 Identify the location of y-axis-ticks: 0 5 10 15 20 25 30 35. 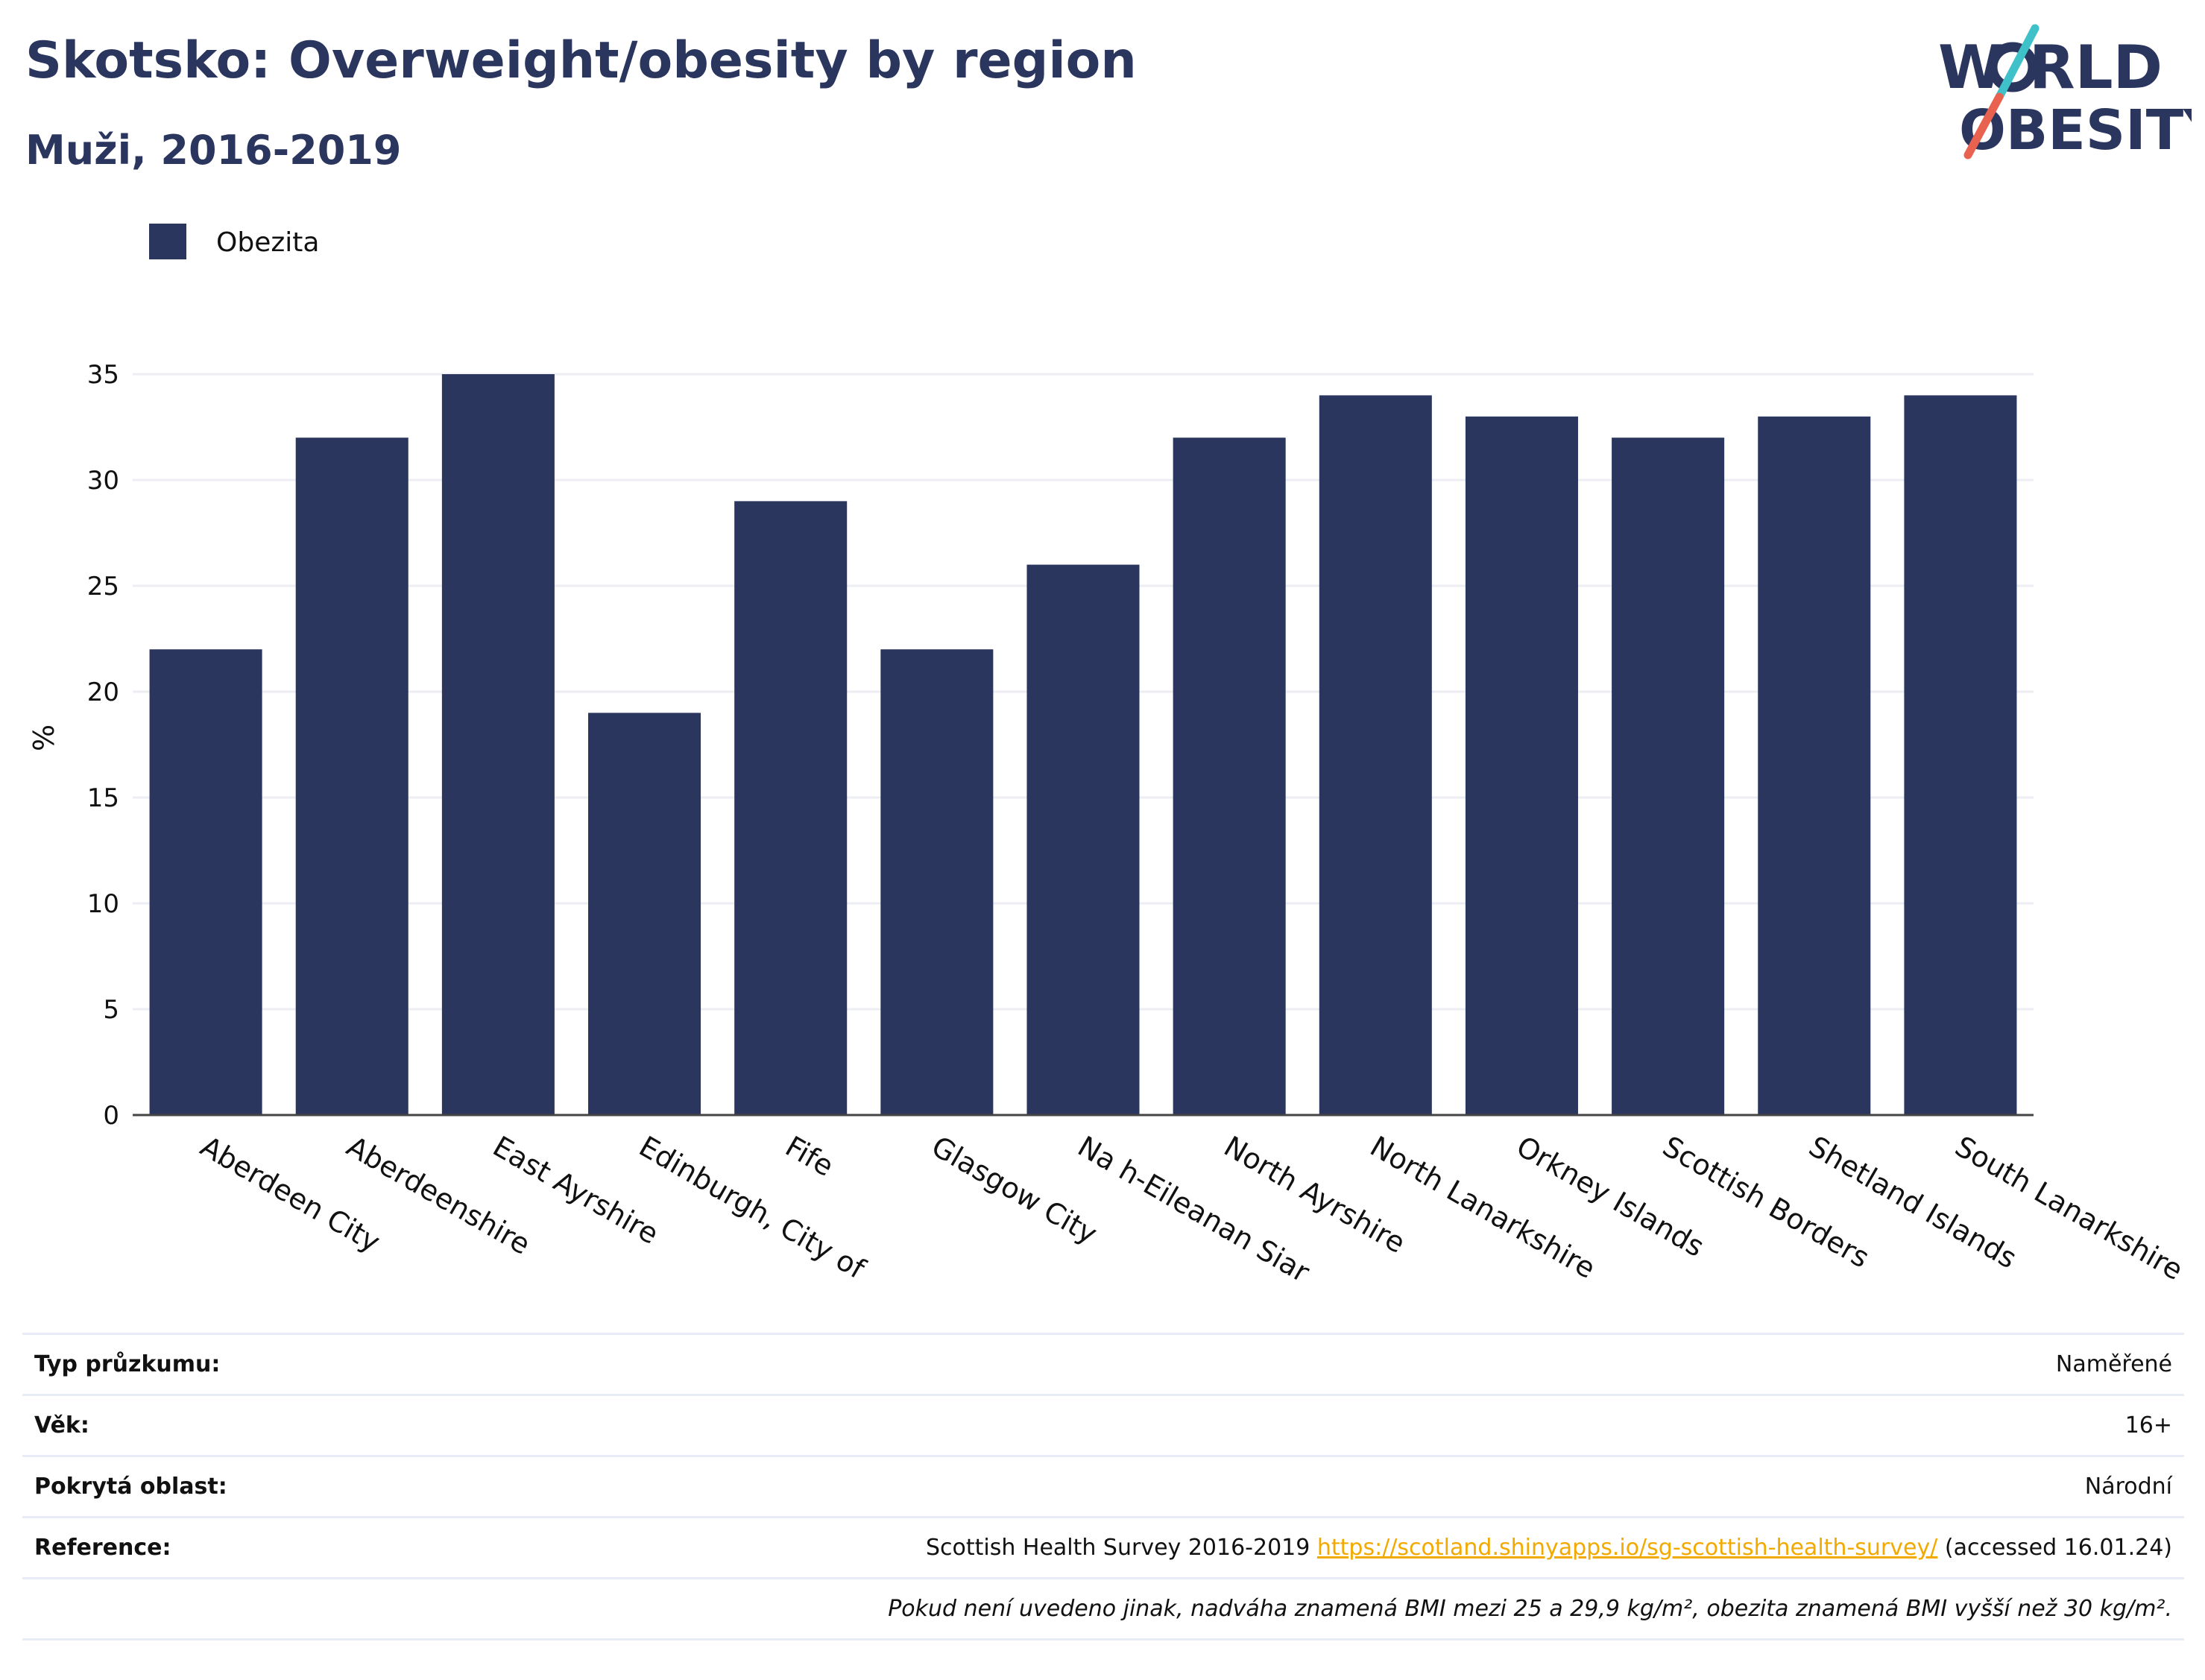
(103, 745).